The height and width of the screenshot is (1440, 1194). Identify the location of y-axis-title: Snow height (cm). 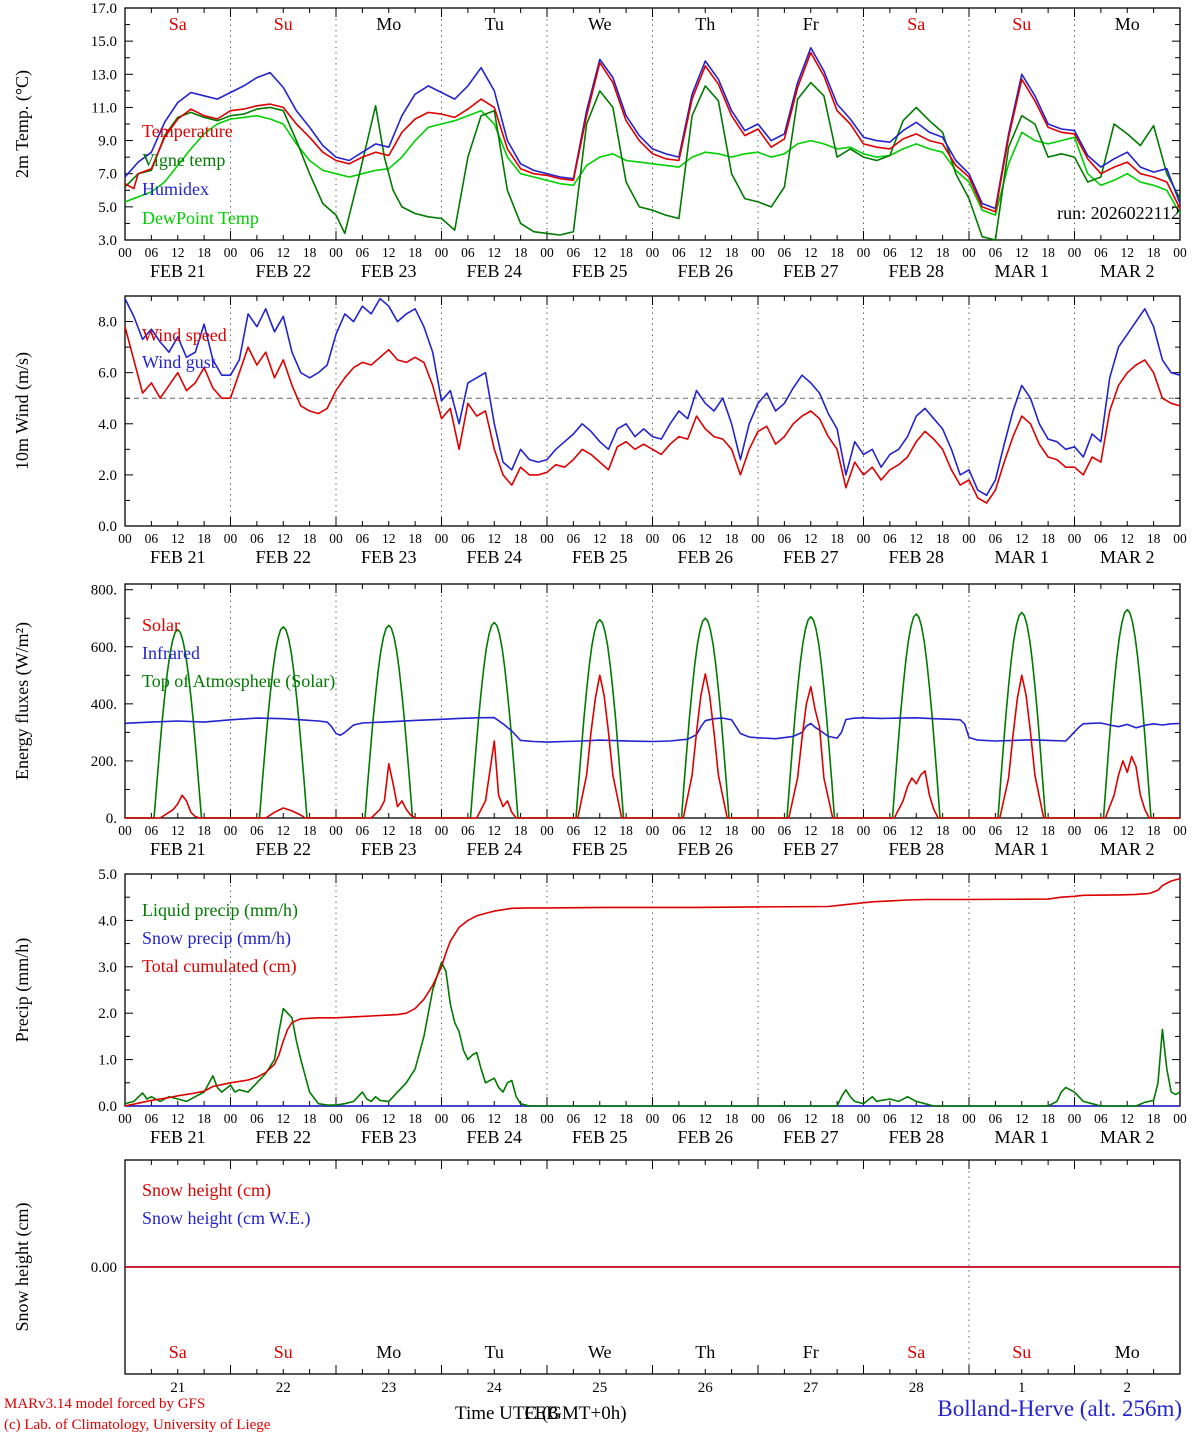
(22, 1267).